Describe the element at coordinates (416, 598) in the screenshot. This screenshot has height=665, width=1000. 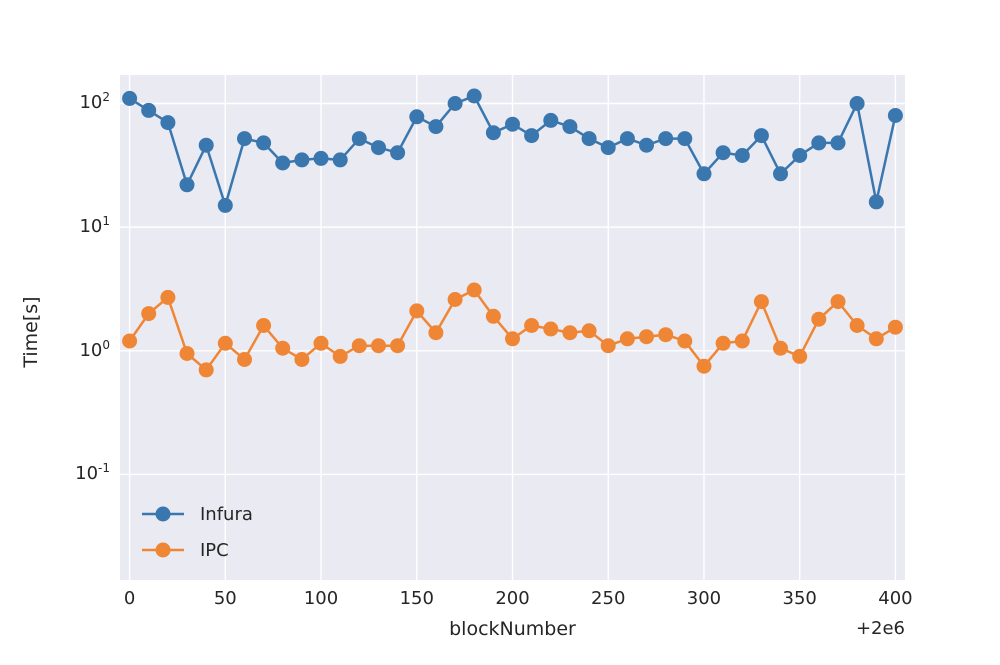
I see `x-tick-label: 150` at that location.